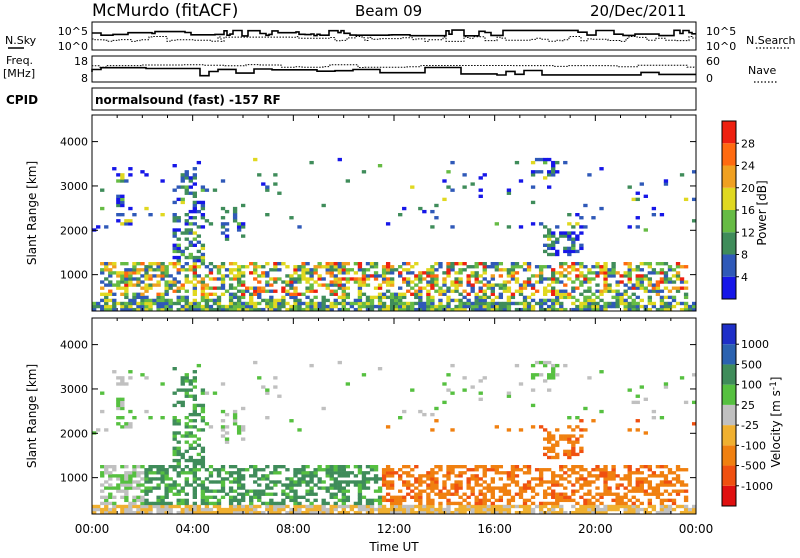 The image size is (800, 558). I want to click on freq-left-tick-top: 18, so click(81, 61).